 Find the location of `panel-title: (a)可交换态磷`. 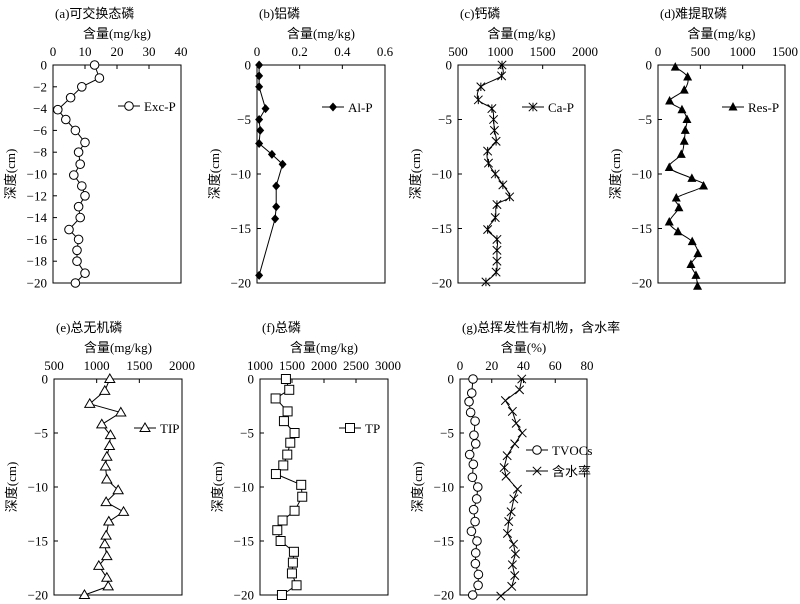

panel-title: (a)可交换态磷 is located at coordinates (94, 13).